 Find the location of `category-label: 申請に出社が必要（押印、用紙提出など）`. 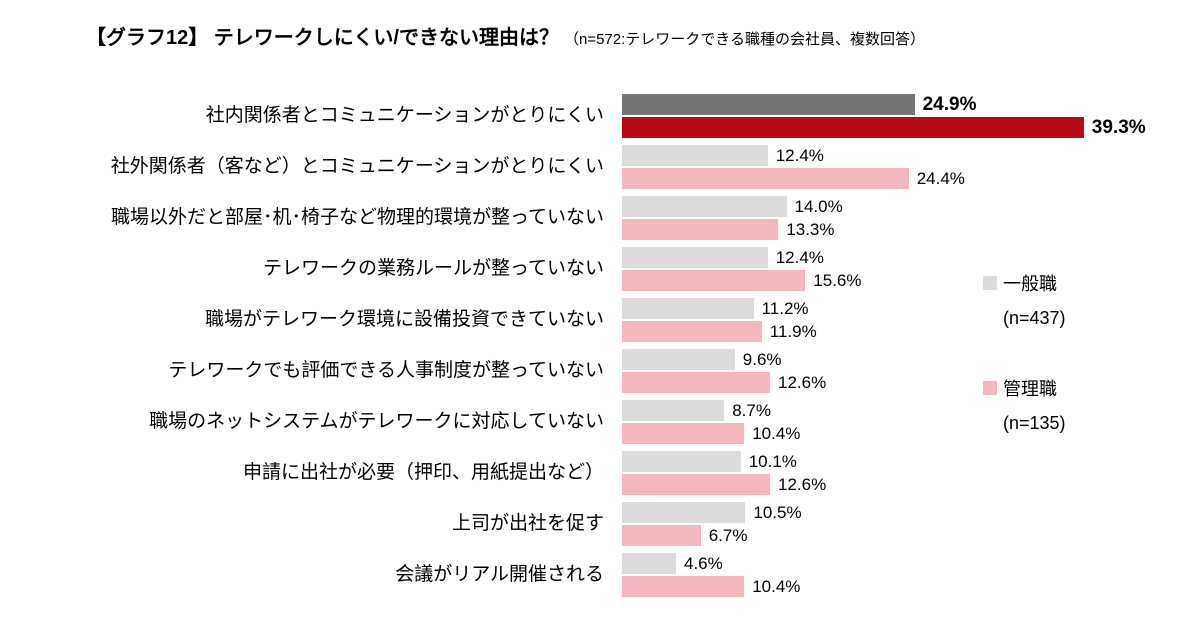

category-label: 申請に出社が必要（押印、用紙提出など） is located at coordinates (423, 473).